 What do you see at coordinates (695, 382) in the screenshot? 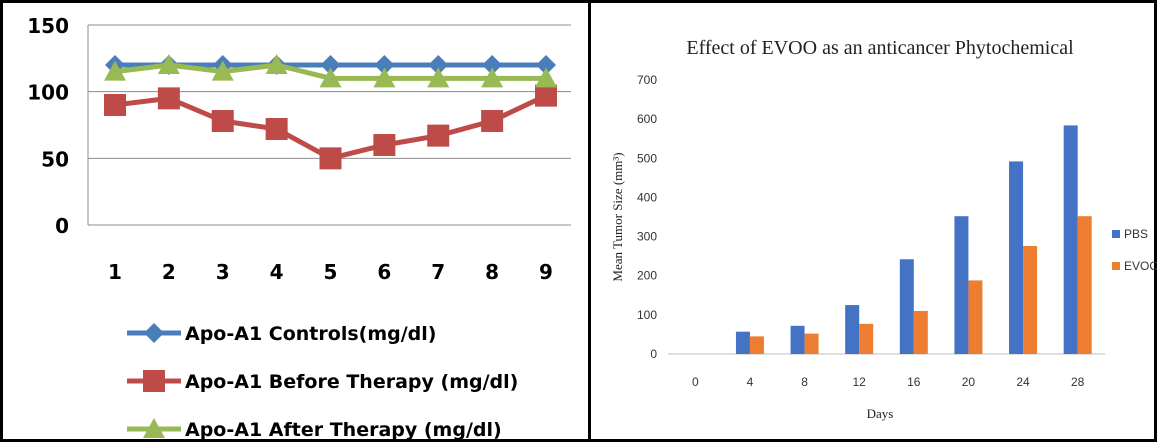
I see `x-tick-label: 0` at bounding box center [695, 382].